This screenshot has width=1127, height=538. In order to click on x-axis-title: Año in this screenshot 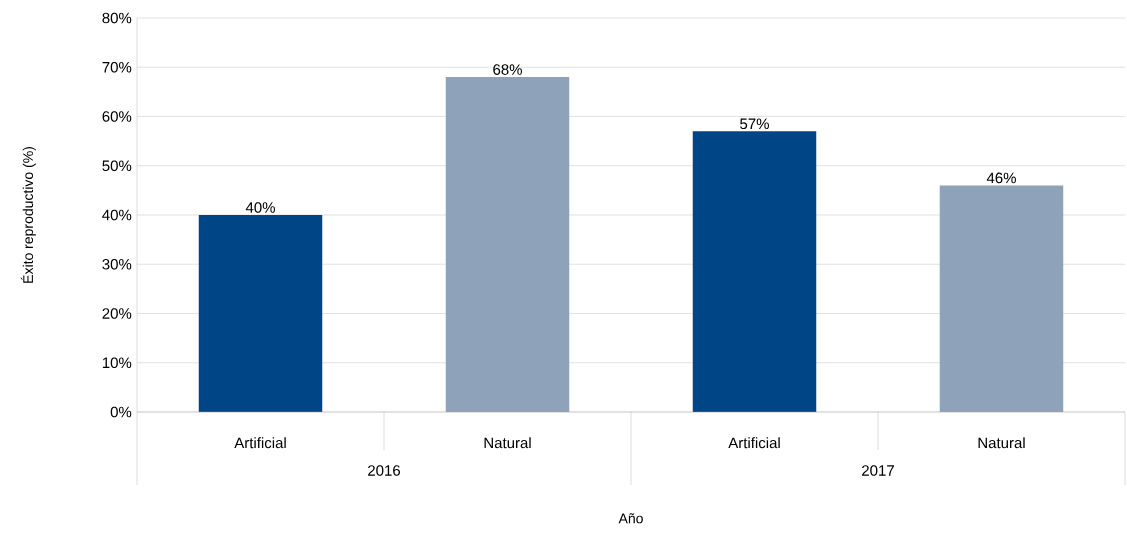, I will do `click(630, 518)`.